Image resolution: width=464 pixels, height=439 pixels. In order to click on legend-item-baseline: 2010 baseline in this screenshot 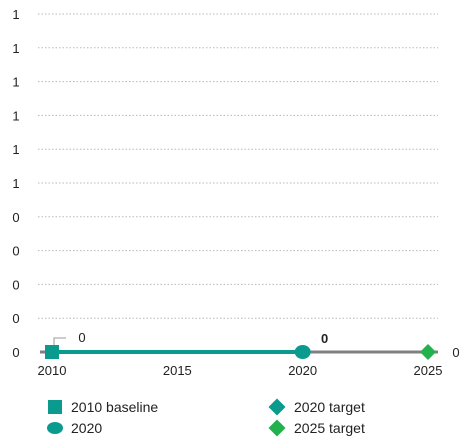, I will do `click(102, 407)`.